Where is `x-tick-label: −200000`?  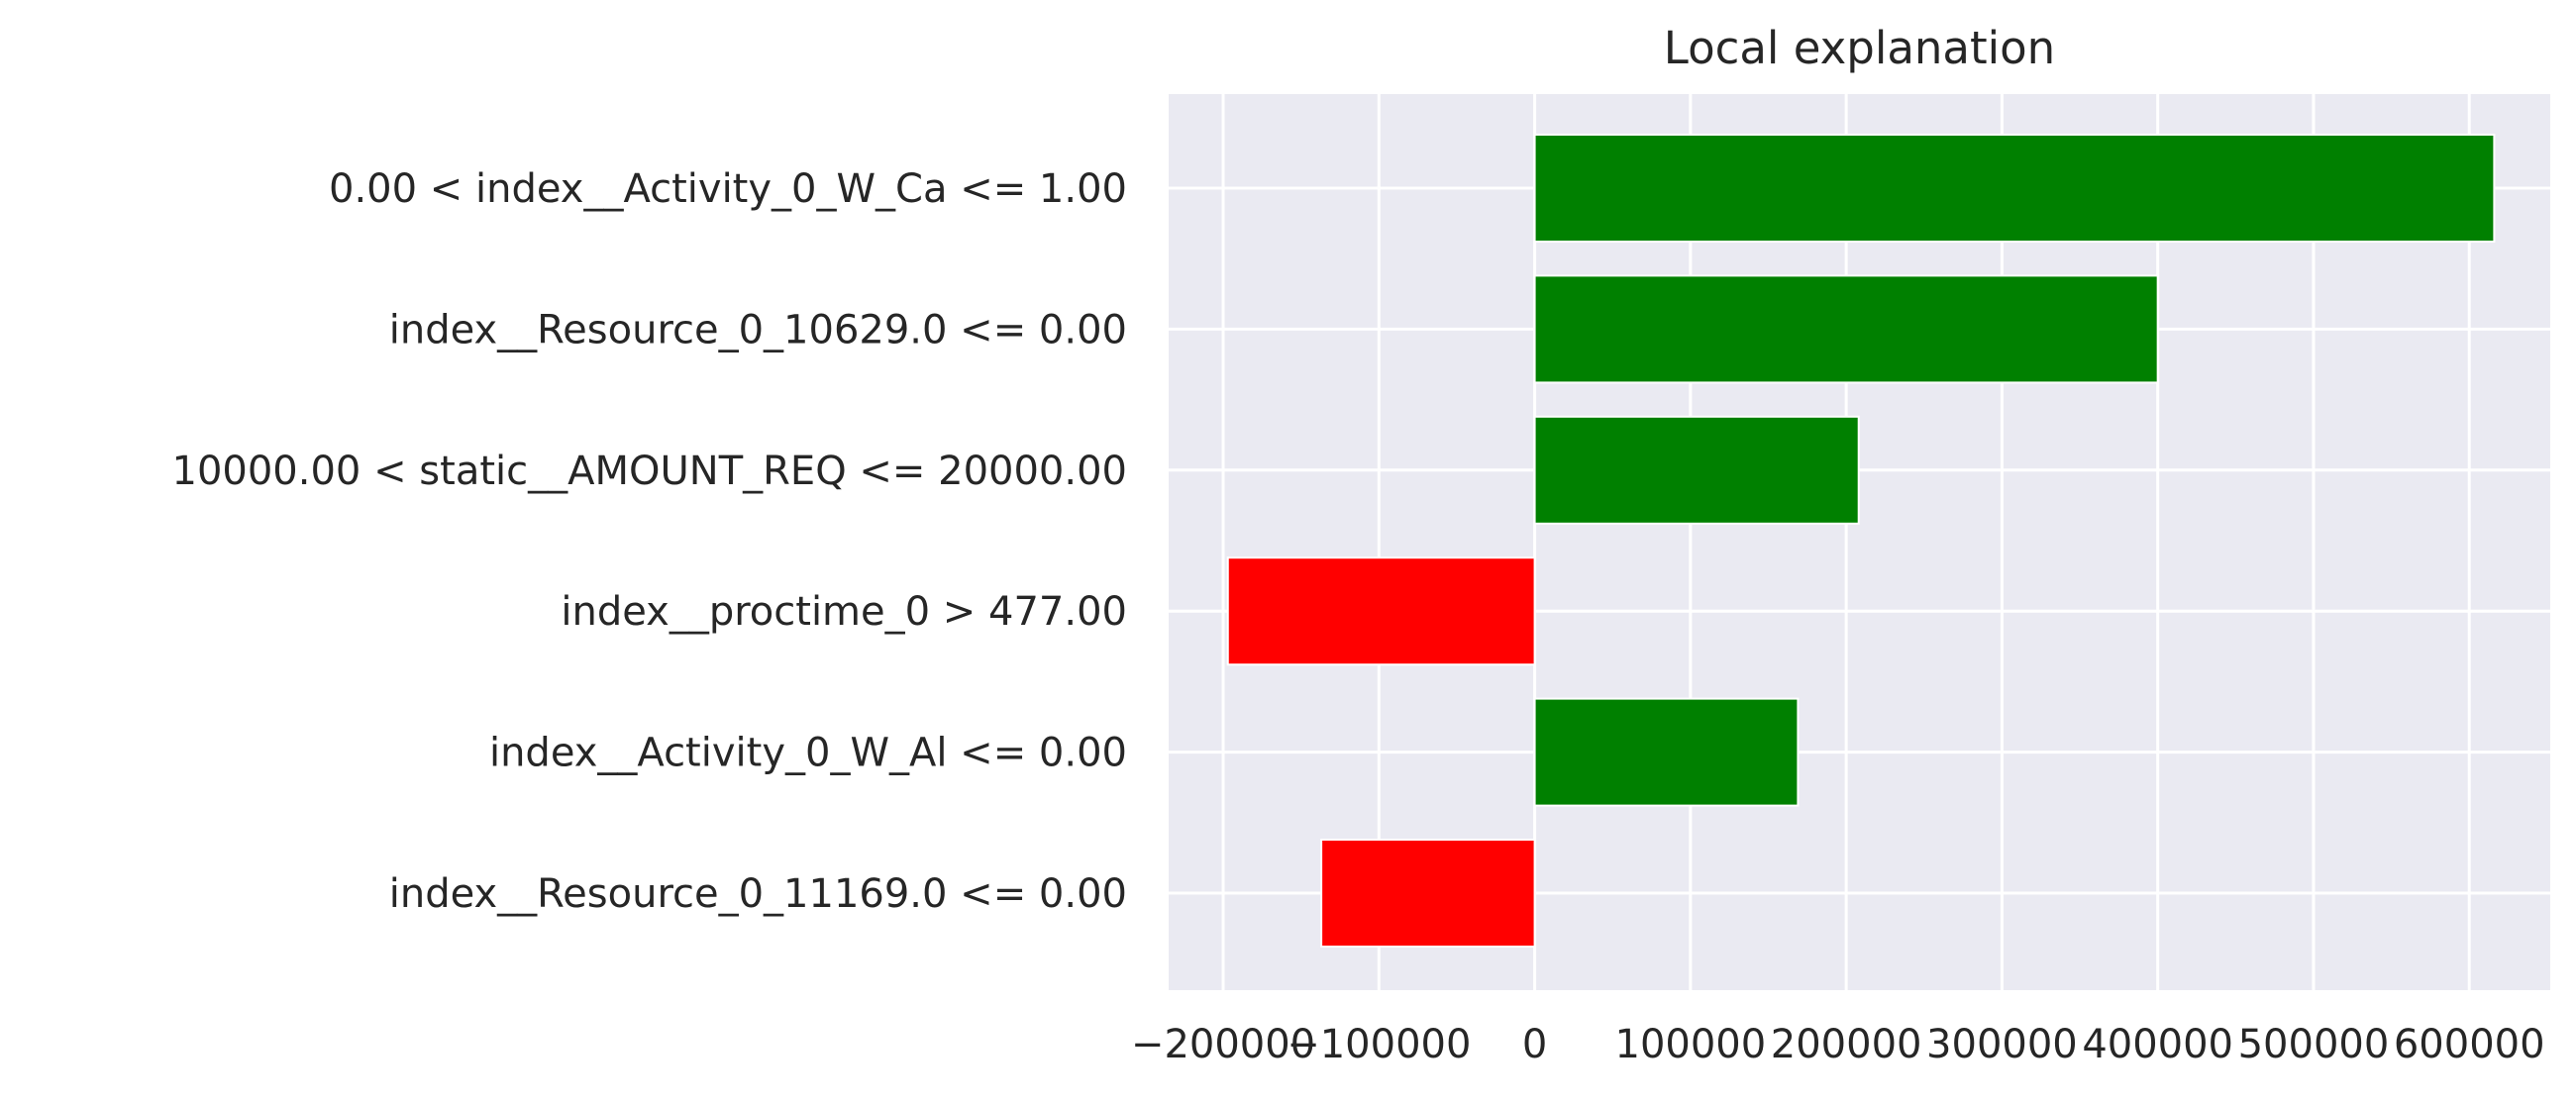 x-tick-label: −200000 is located at coordinates (1223, 1044).